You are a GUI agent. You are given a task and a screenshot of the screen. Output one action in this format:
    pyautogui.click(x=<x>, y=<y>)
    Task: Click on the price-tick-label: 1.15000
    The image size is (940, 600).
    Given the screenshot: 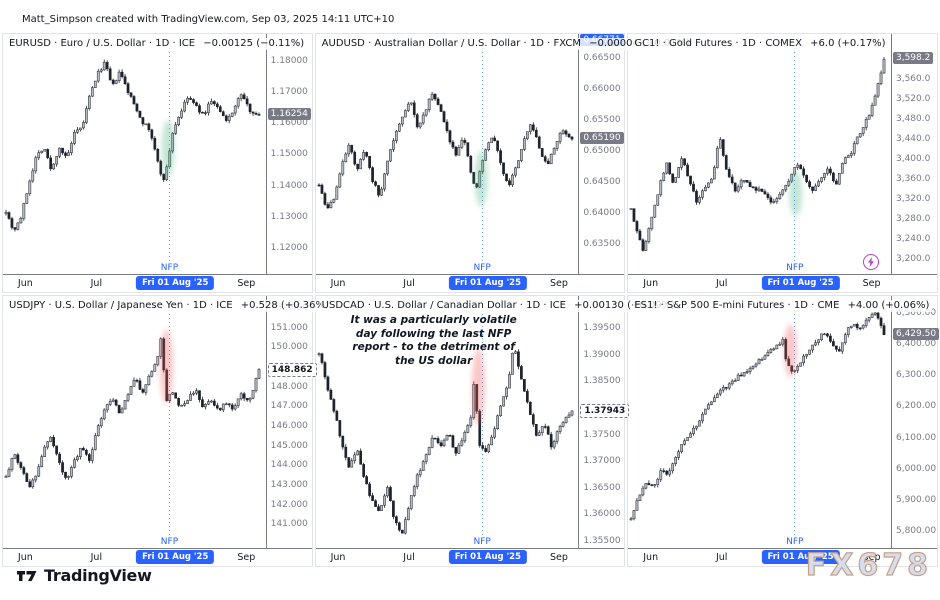 What is the action you would take?
    pyautogui.click(x=289, y=154)
    